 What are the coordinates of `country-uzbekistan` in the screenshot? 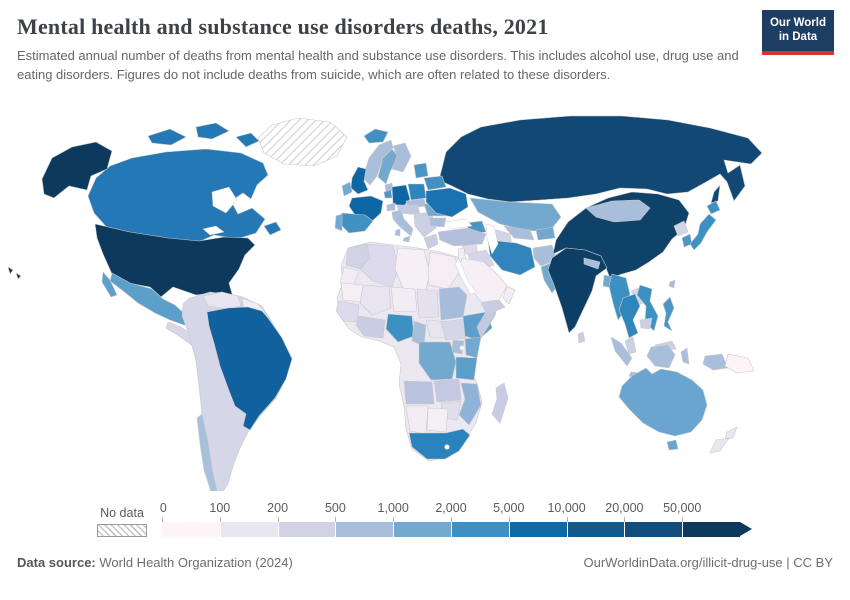 It's located at (519, 233).